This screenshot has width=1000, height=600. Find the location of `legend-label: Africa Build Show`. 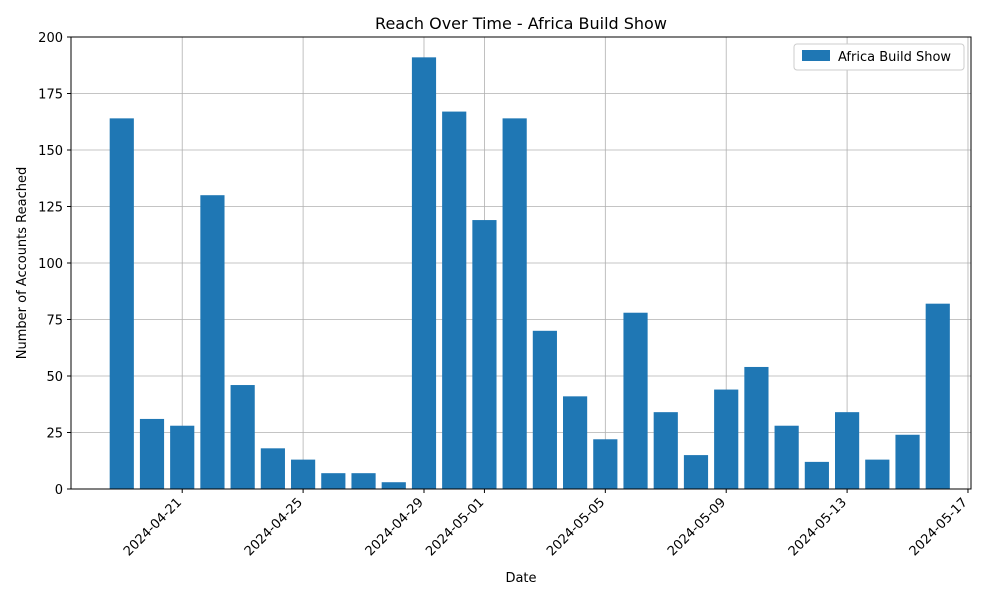

legend-label: Africa Build Show is located at coordinates (894, 57).